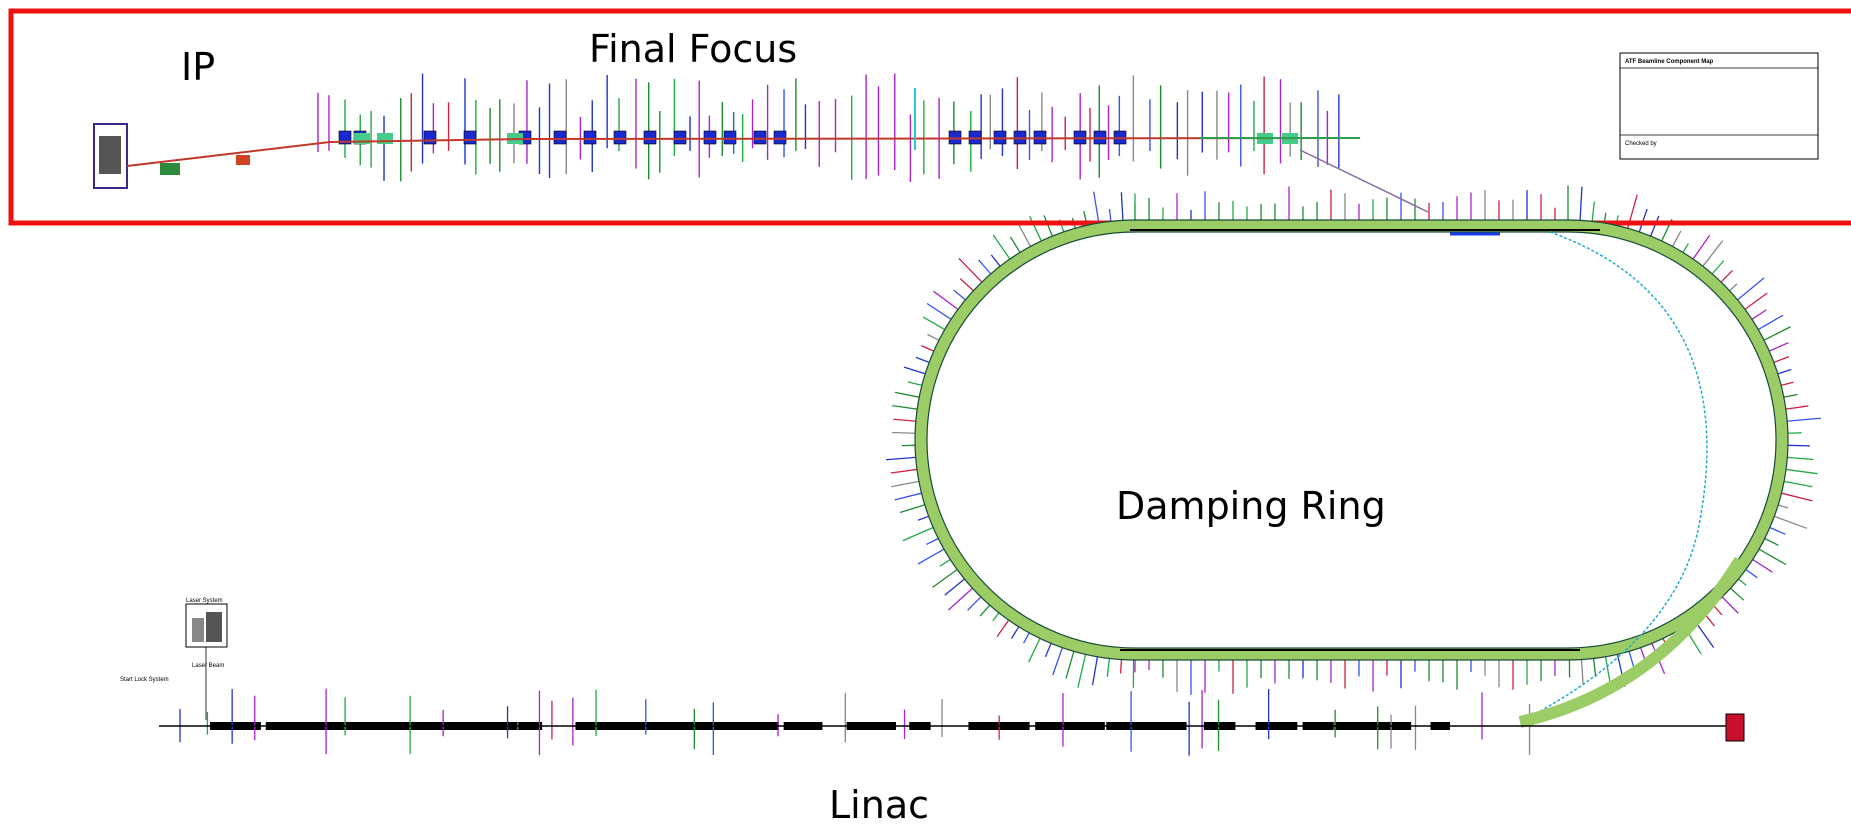 The height and width of the screenshot is (825, 1851). I want to click on start-lock-label: Start Lock System, so click(144, 680).